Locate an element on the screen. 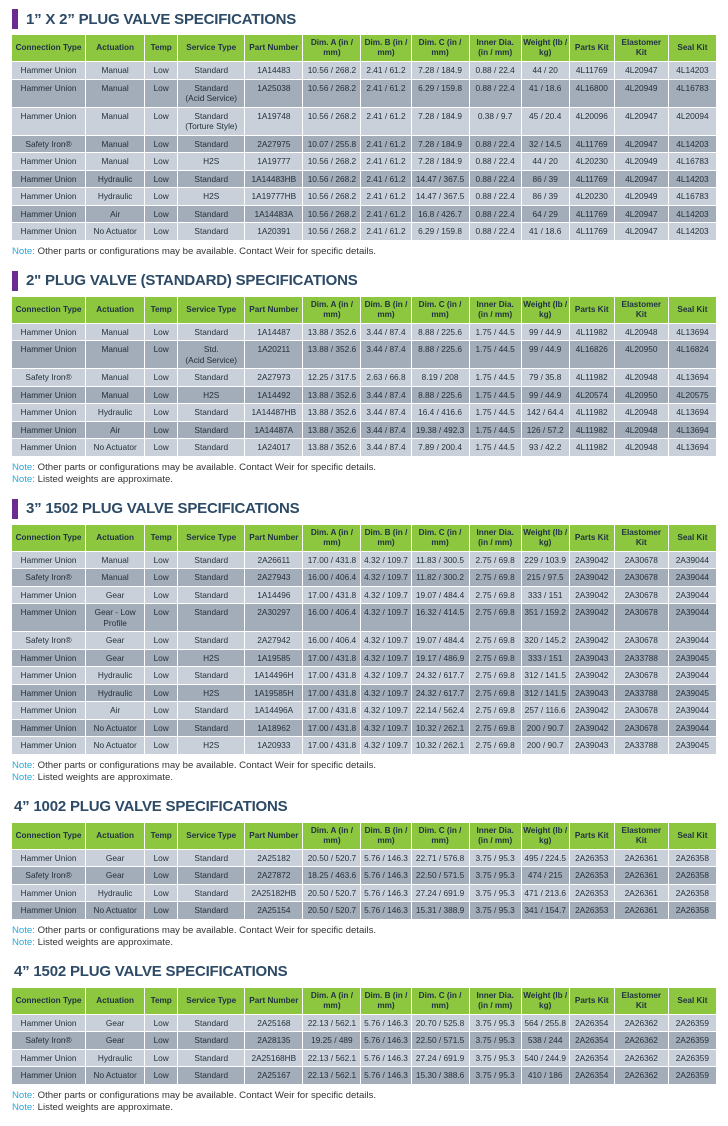 This screenshot has height=1126, width=728. table-cell: 4L20574 is located at coordinates (591, 394).